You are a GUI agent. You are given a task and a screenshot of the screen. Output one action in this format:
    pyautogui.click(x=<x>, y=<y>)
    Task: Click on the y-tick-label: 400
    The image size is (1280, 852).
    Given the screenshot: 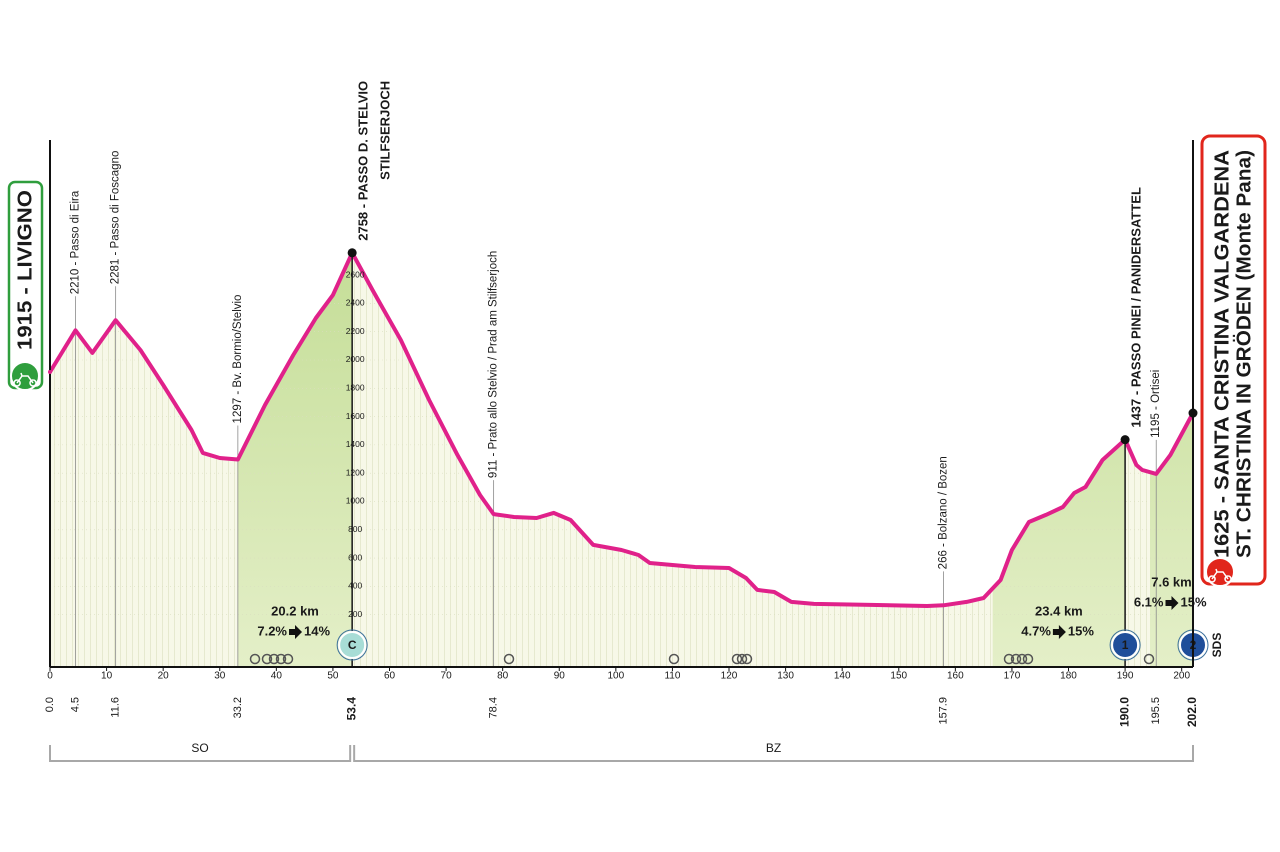 What is the action you would take?
    pyautogui.click(x=355, y=586)
    